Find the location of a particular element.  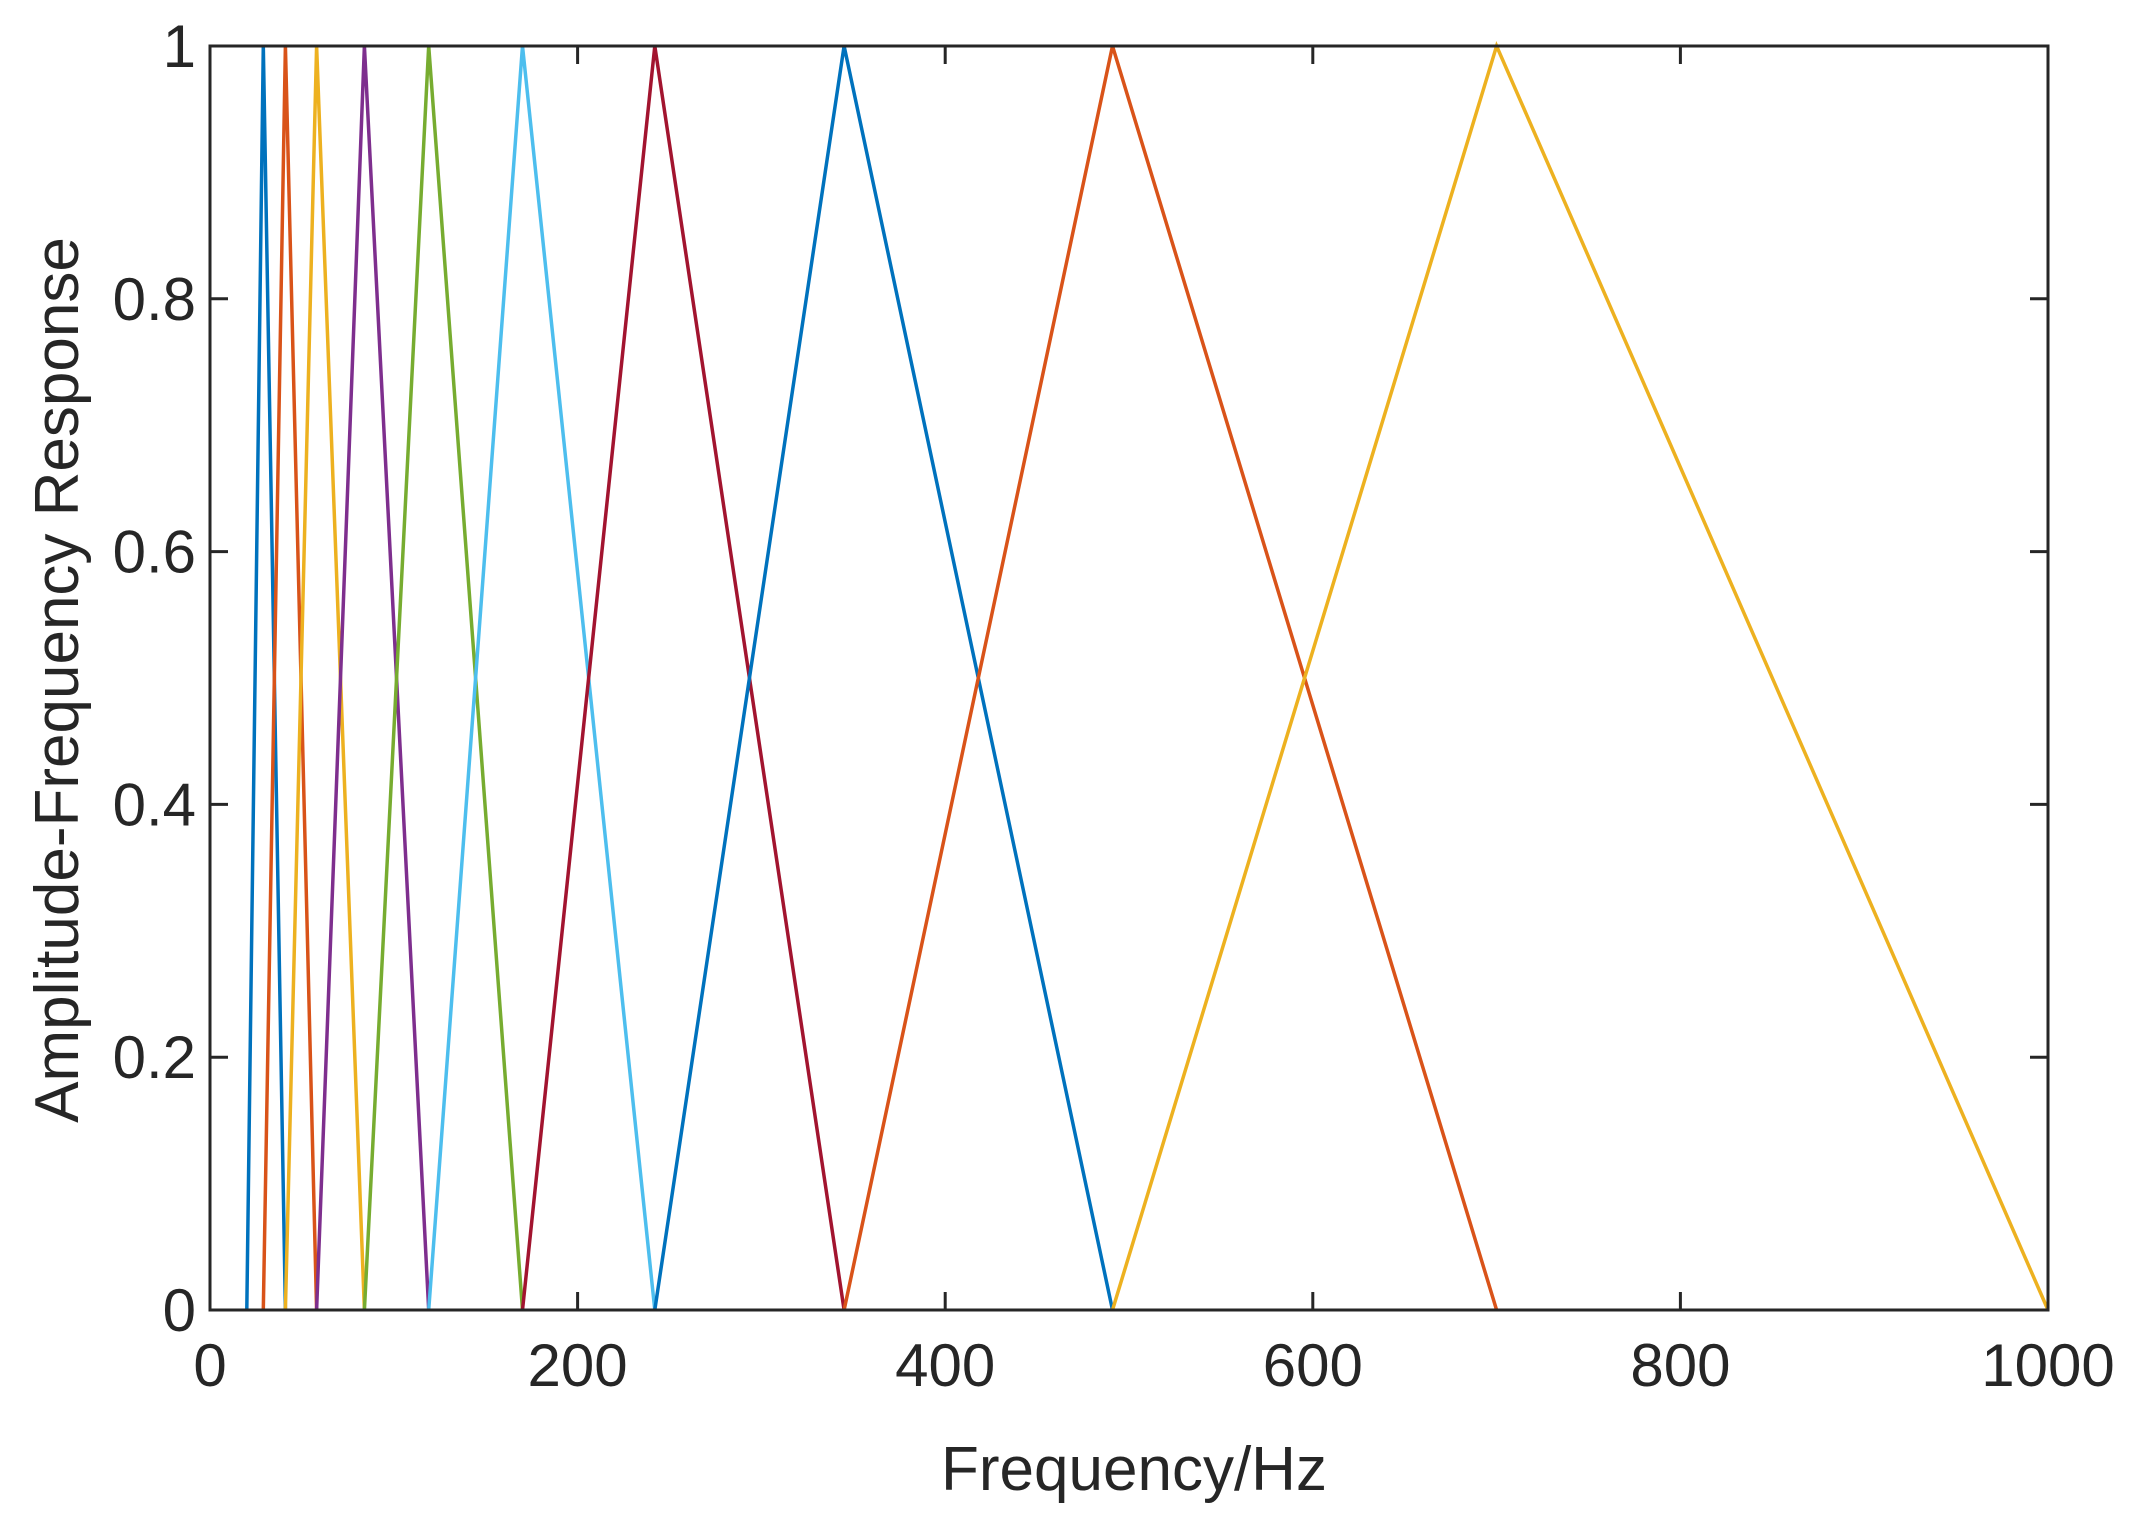

x-tick-label: 600 is located at coordinates (1313, 1365).